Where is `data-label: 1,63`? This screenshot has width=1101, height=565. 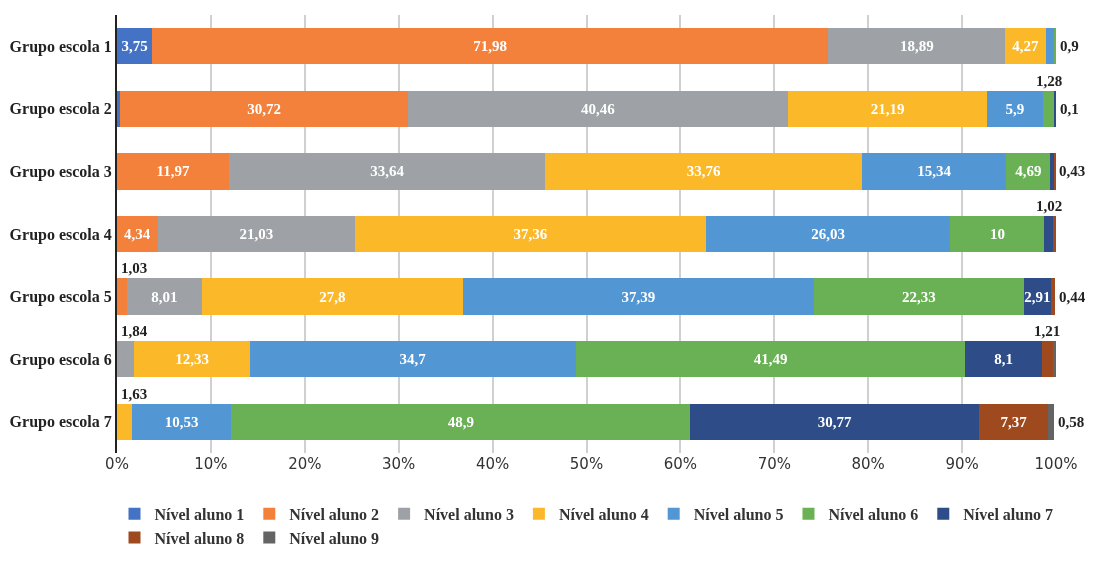
data-label: 1,63 is located at coordinates (134, 394).